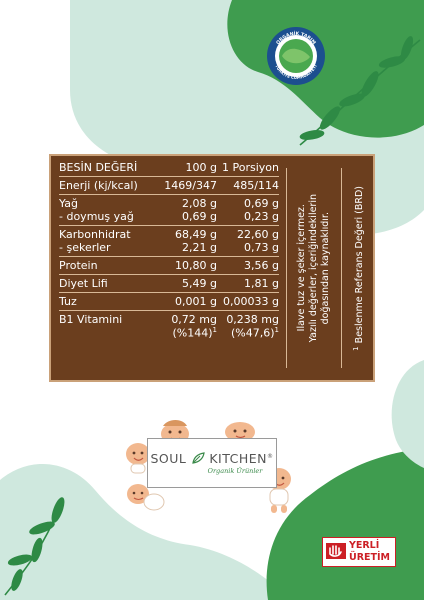  Describe the element at coordinates (250, 167) in the screenshot. I see `header-portion: 1 Porsiyon` at that location.